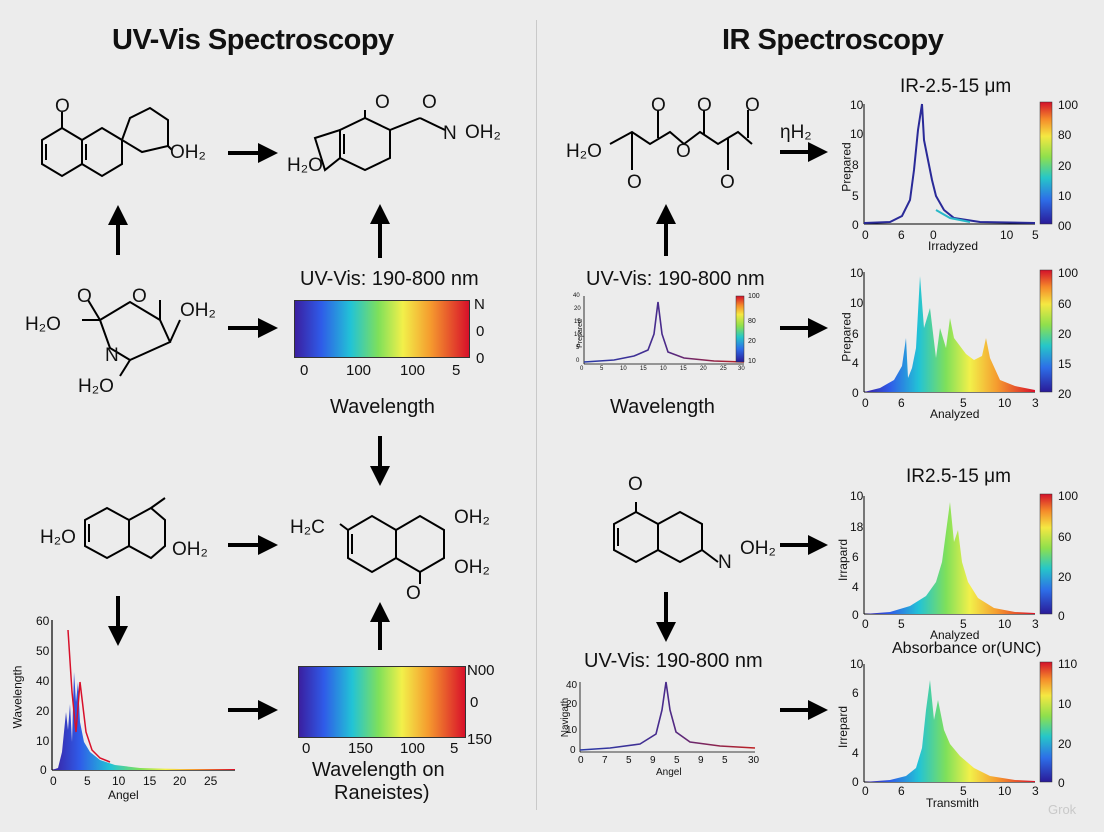  I want to click on ir2-x-3: 10, so click(1005, 403).